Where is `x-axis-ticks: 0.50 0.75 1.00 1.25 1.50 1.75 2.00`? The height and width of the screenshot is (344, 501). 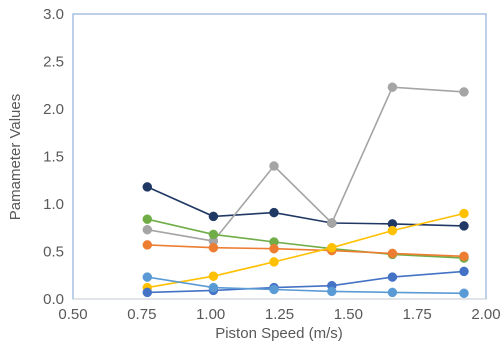 x-axis-ticks: 0.50 0.75 1.00 1.25 1.50 1.75 2.00 is located at coordinates (279, 314).